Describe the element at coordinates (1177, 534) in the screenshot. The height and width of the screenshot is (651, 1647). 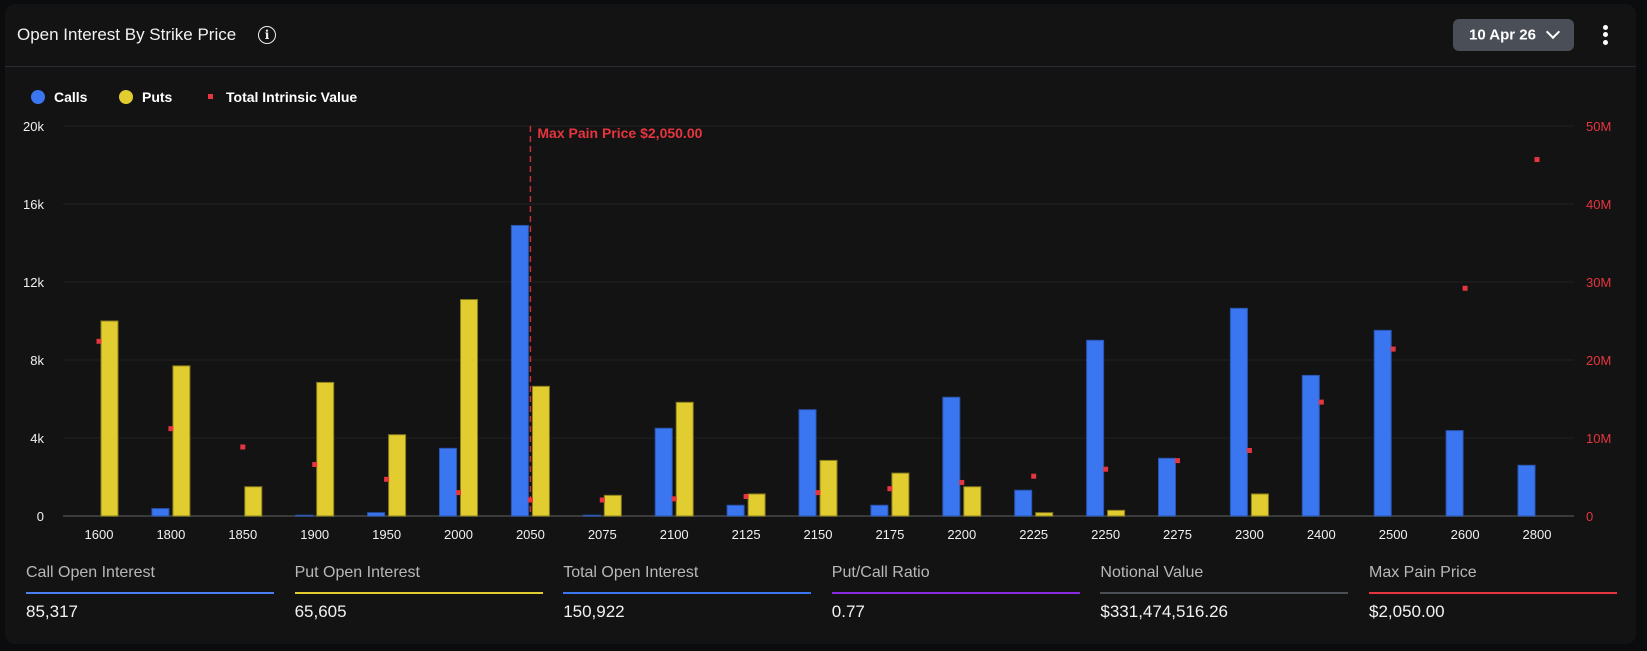
I see `x-axis-tick: 2275` at that location.